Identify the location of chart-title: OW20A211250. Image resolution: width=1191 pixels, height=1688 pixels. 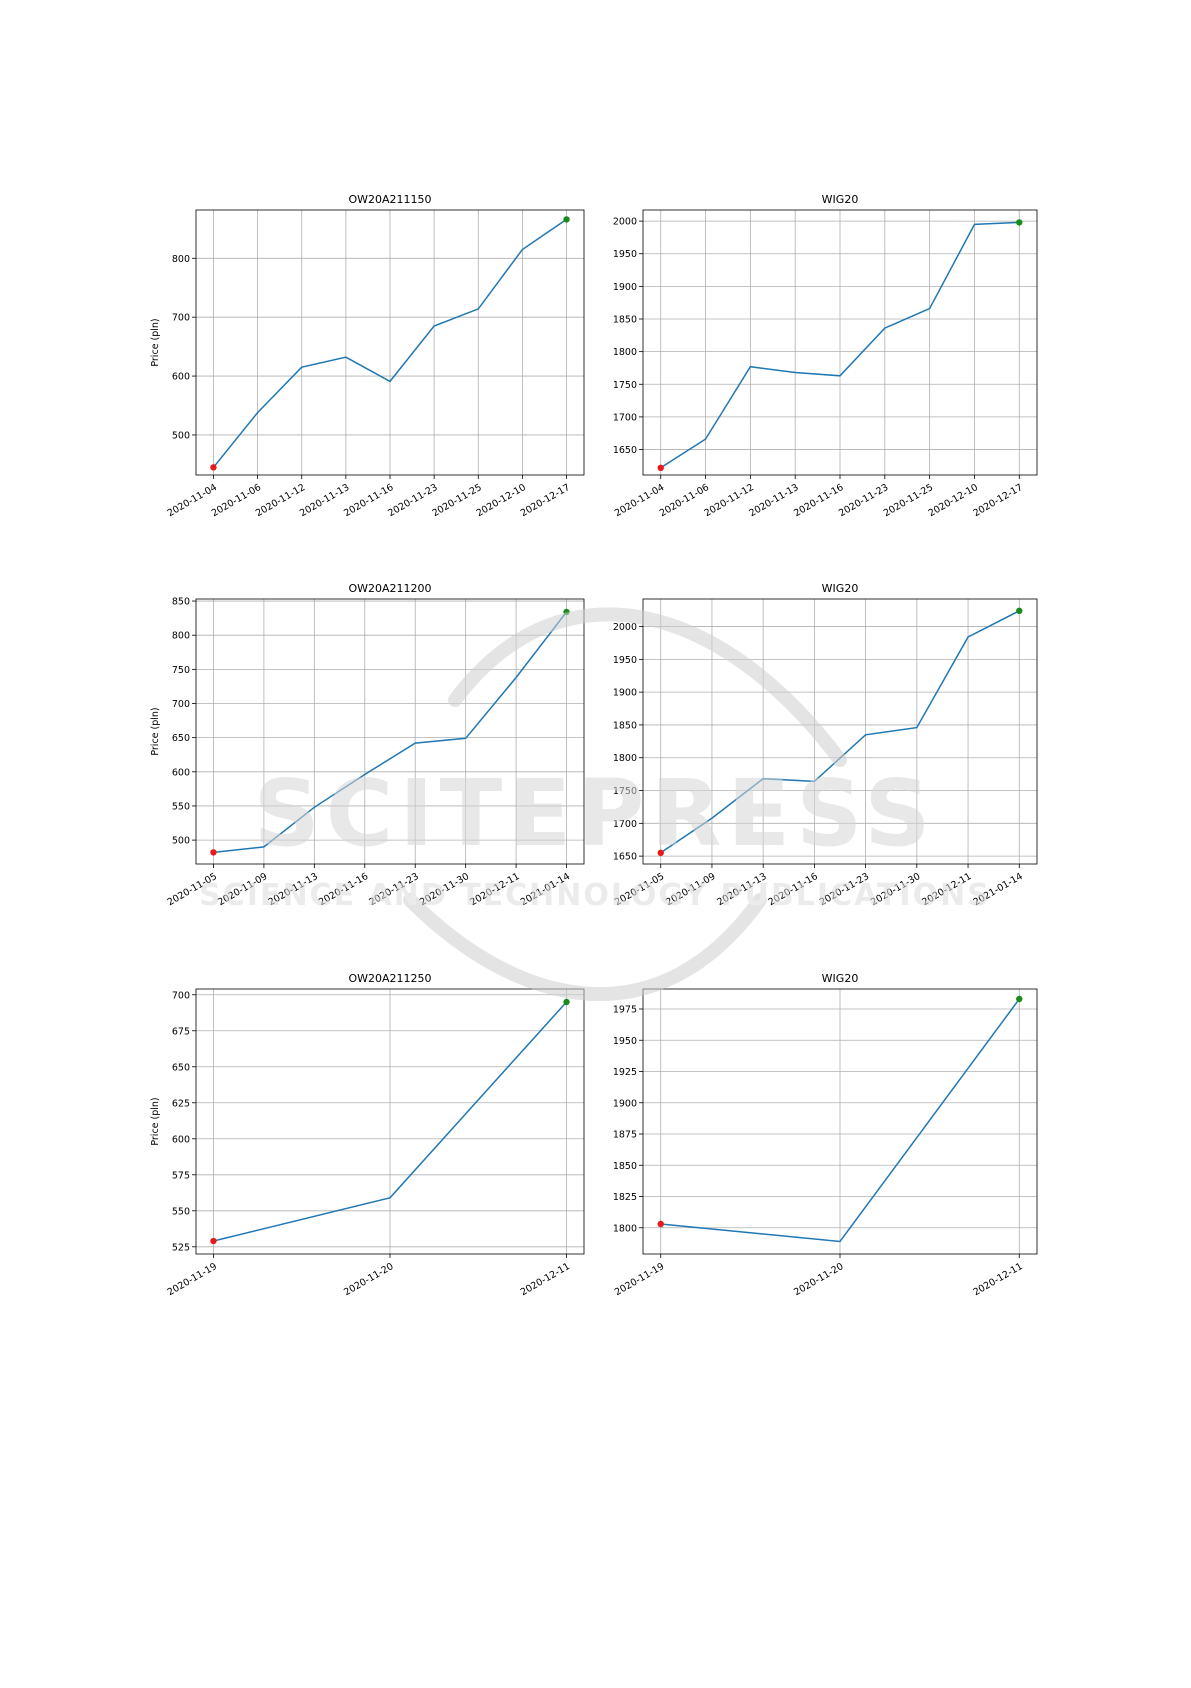
(389, 978).